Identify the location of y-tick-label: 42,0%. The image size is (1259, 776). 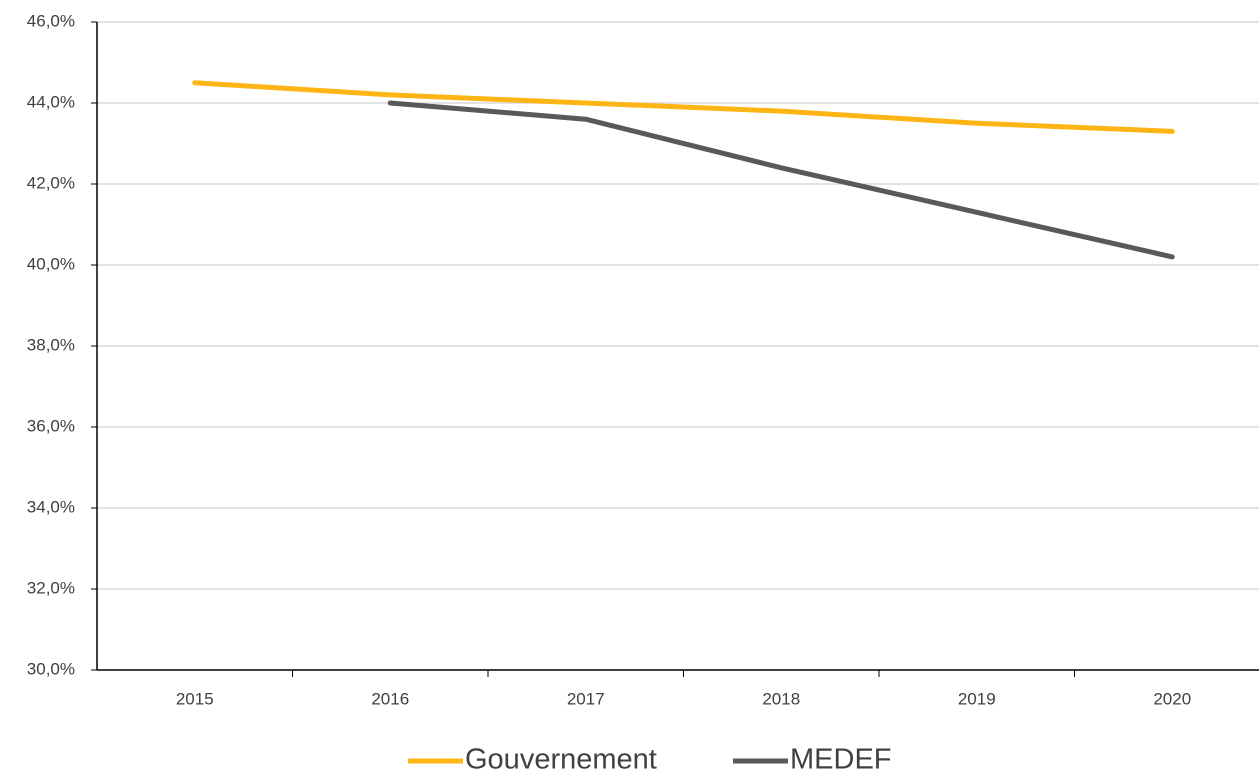
(51, 182).